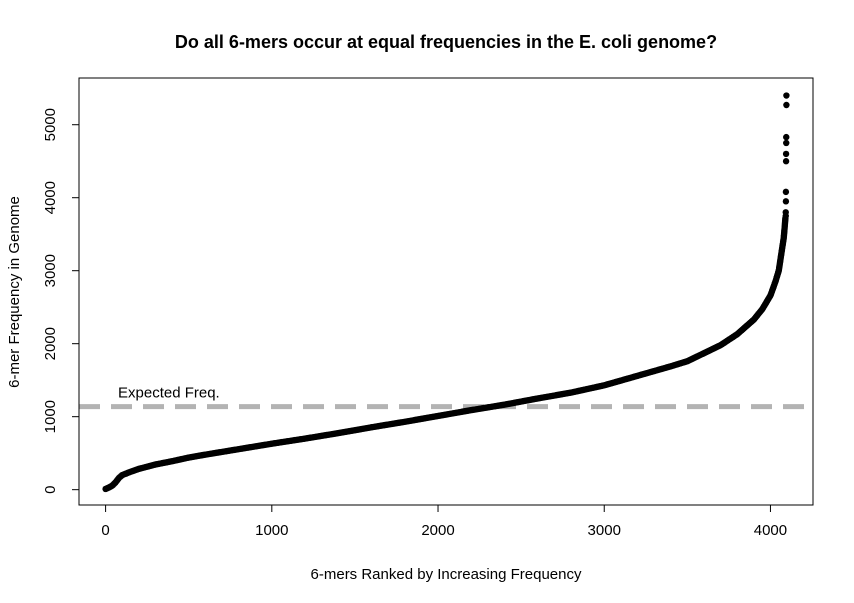 The height and width of the screenshot is (603, 854). What do you see at coordinates (50, 489) in the screenshot?
I see `y-tick-label: 0` at bounding box center [50, 489].